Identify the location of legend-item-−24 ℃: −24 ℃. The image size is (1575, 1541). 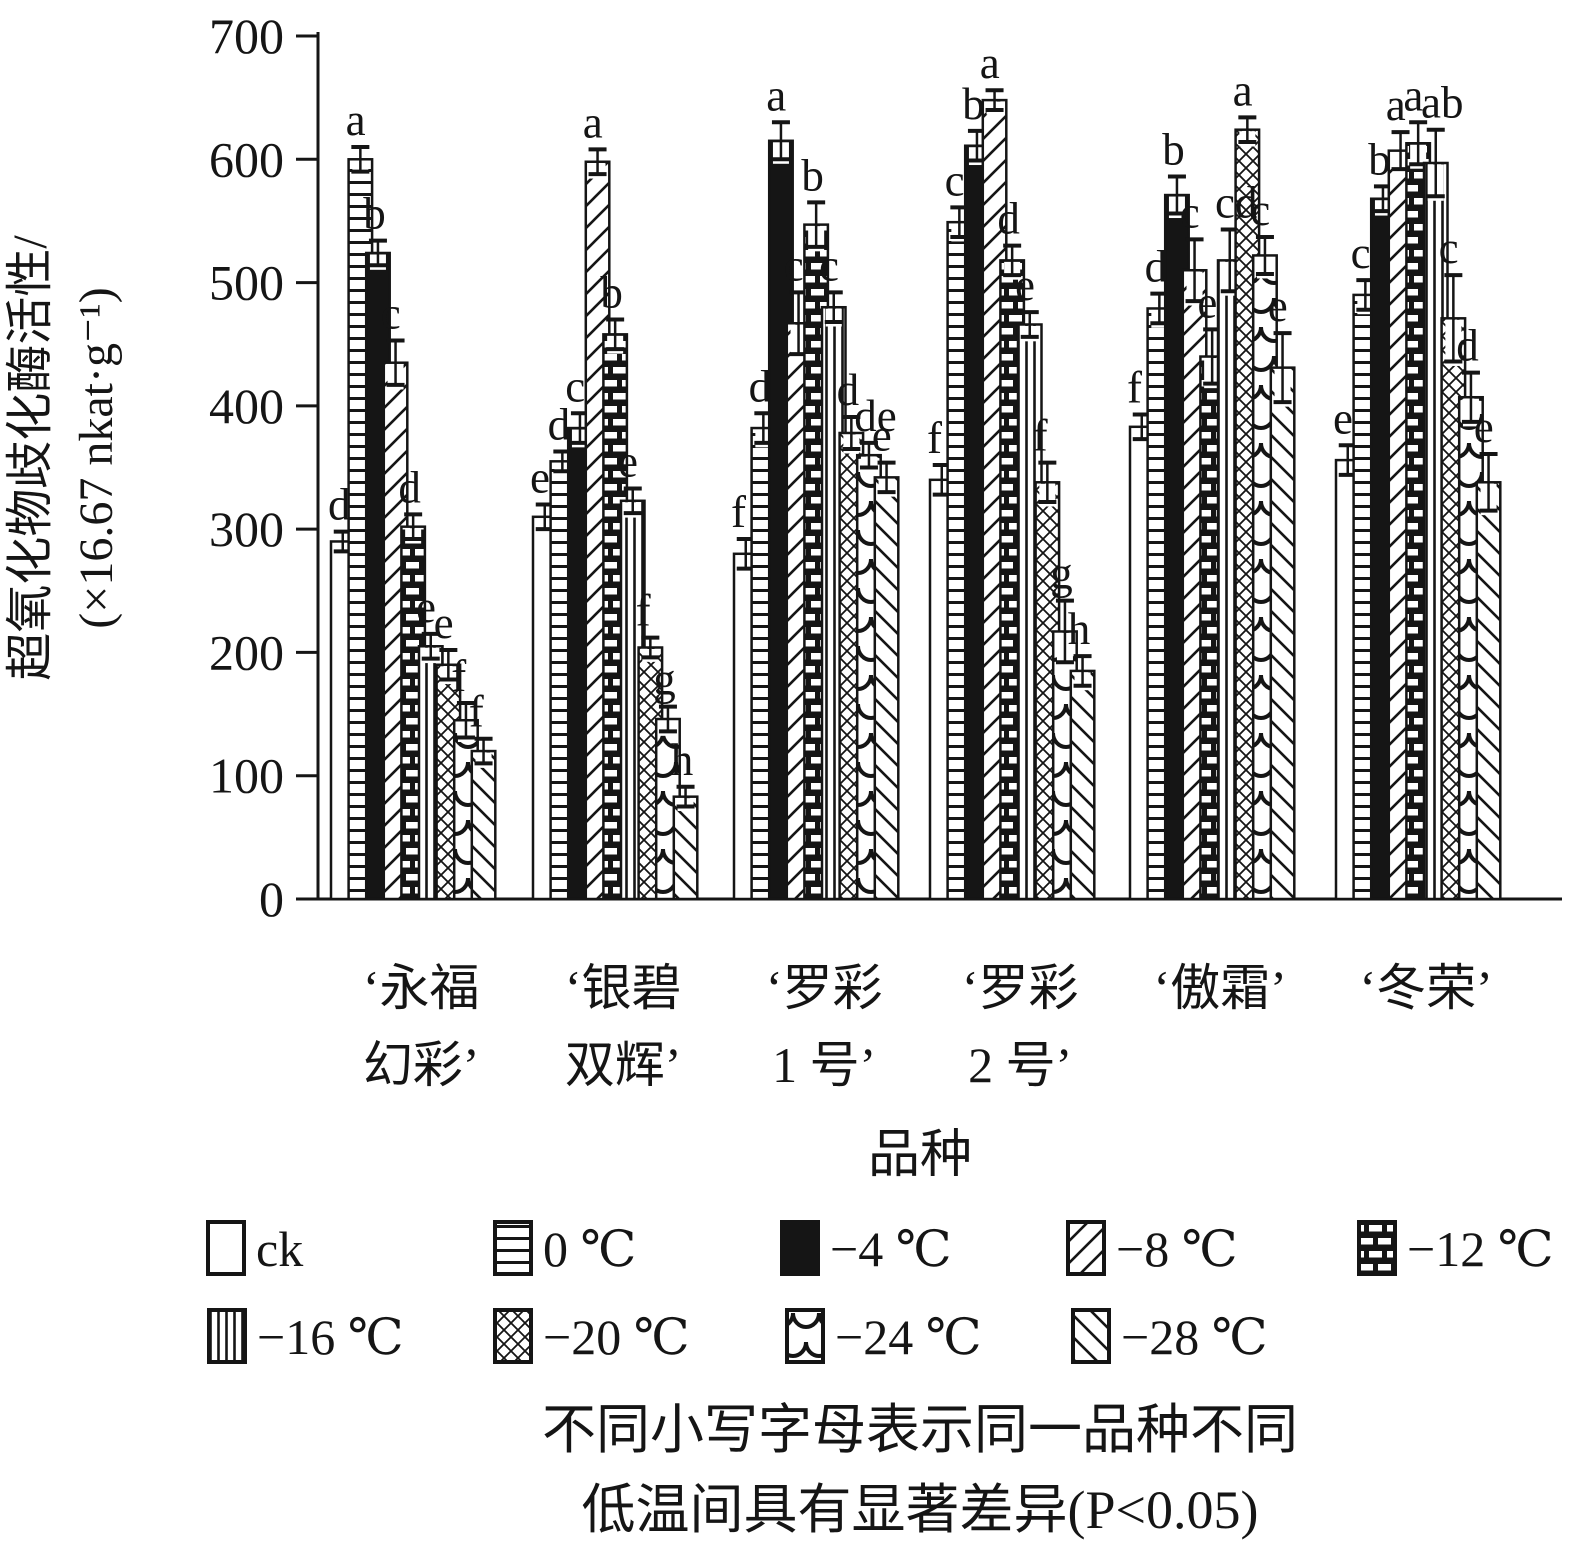
(883, 1336).